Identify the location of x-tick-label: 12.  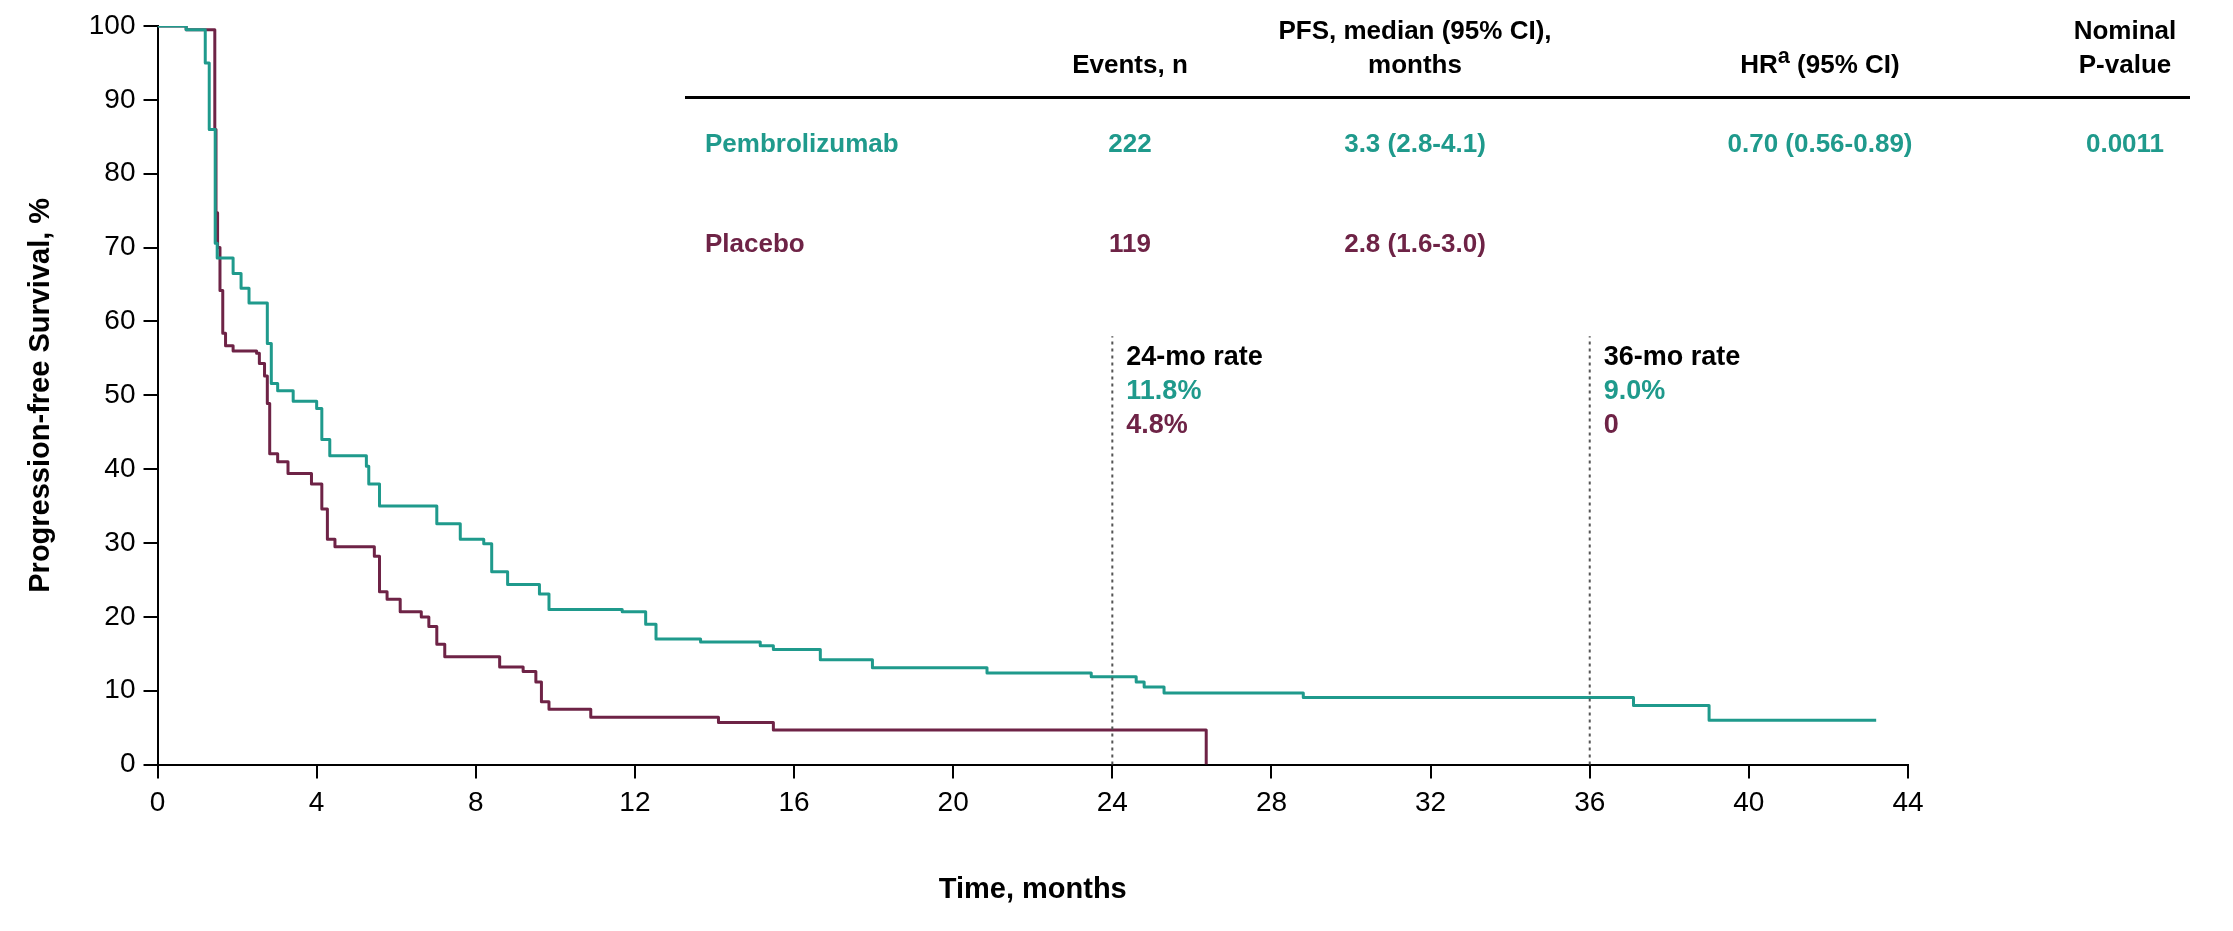
(635, 802).